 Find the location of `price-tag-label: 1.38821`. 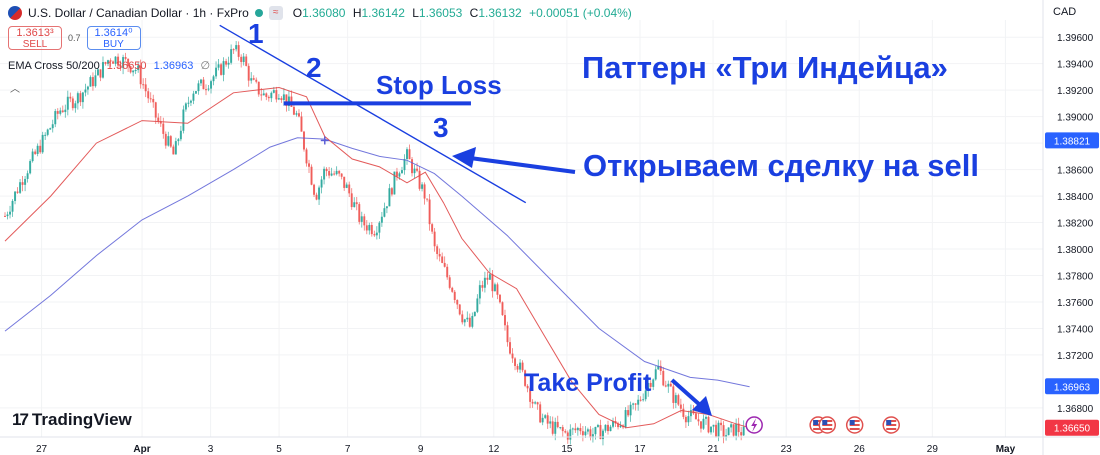

price-tag-label: 1.38821 is located at coordinates (1072, 141).